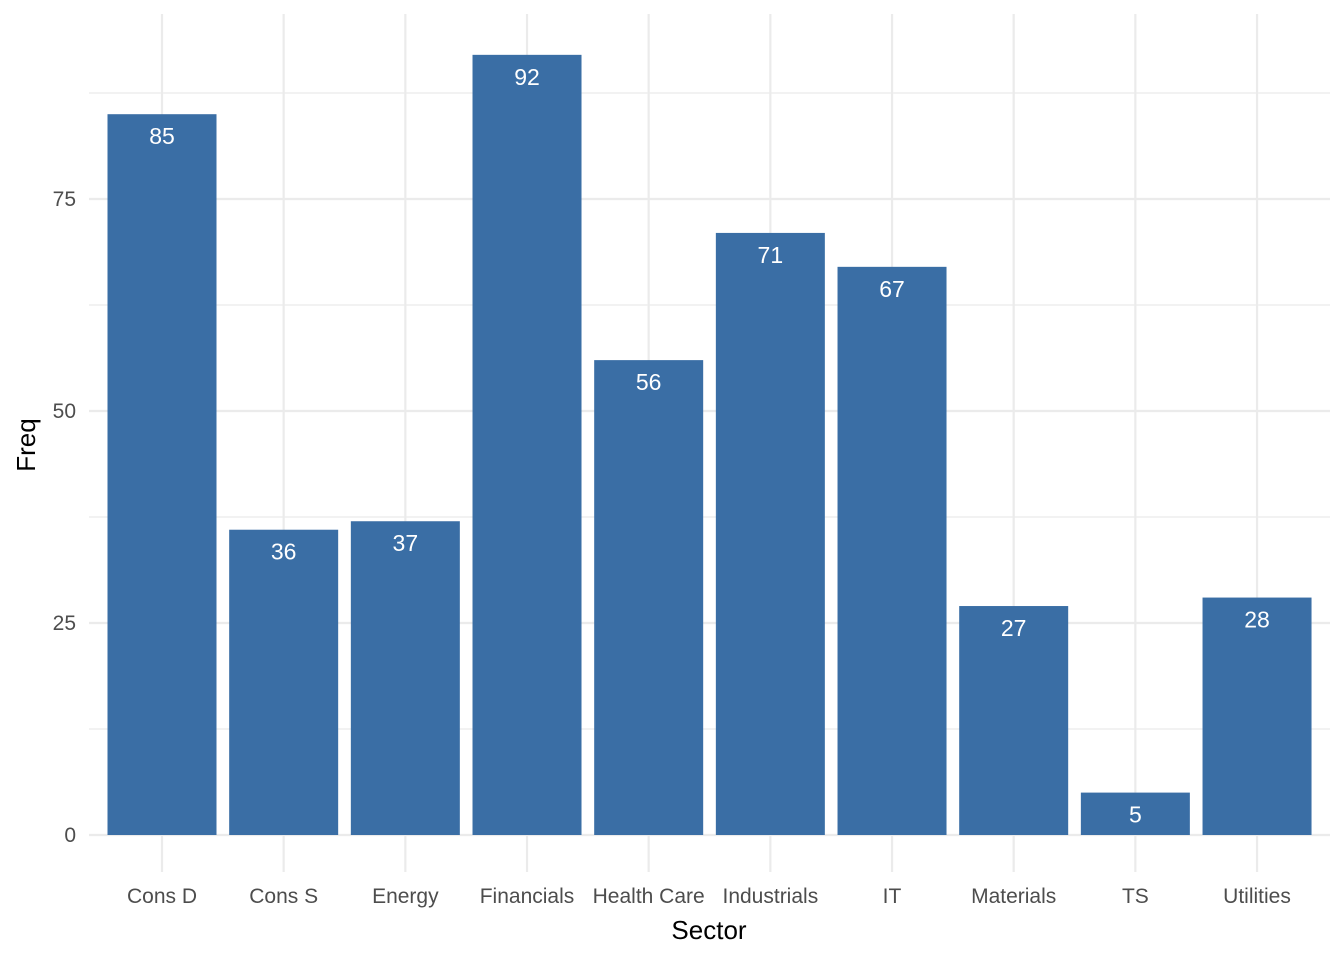 The height and width of the screenshot is (965, 1344). What do you see at coordinates (406, 543) in the screenshot?
I see `bar-value-label: 37` at bounding box center [406, 543].